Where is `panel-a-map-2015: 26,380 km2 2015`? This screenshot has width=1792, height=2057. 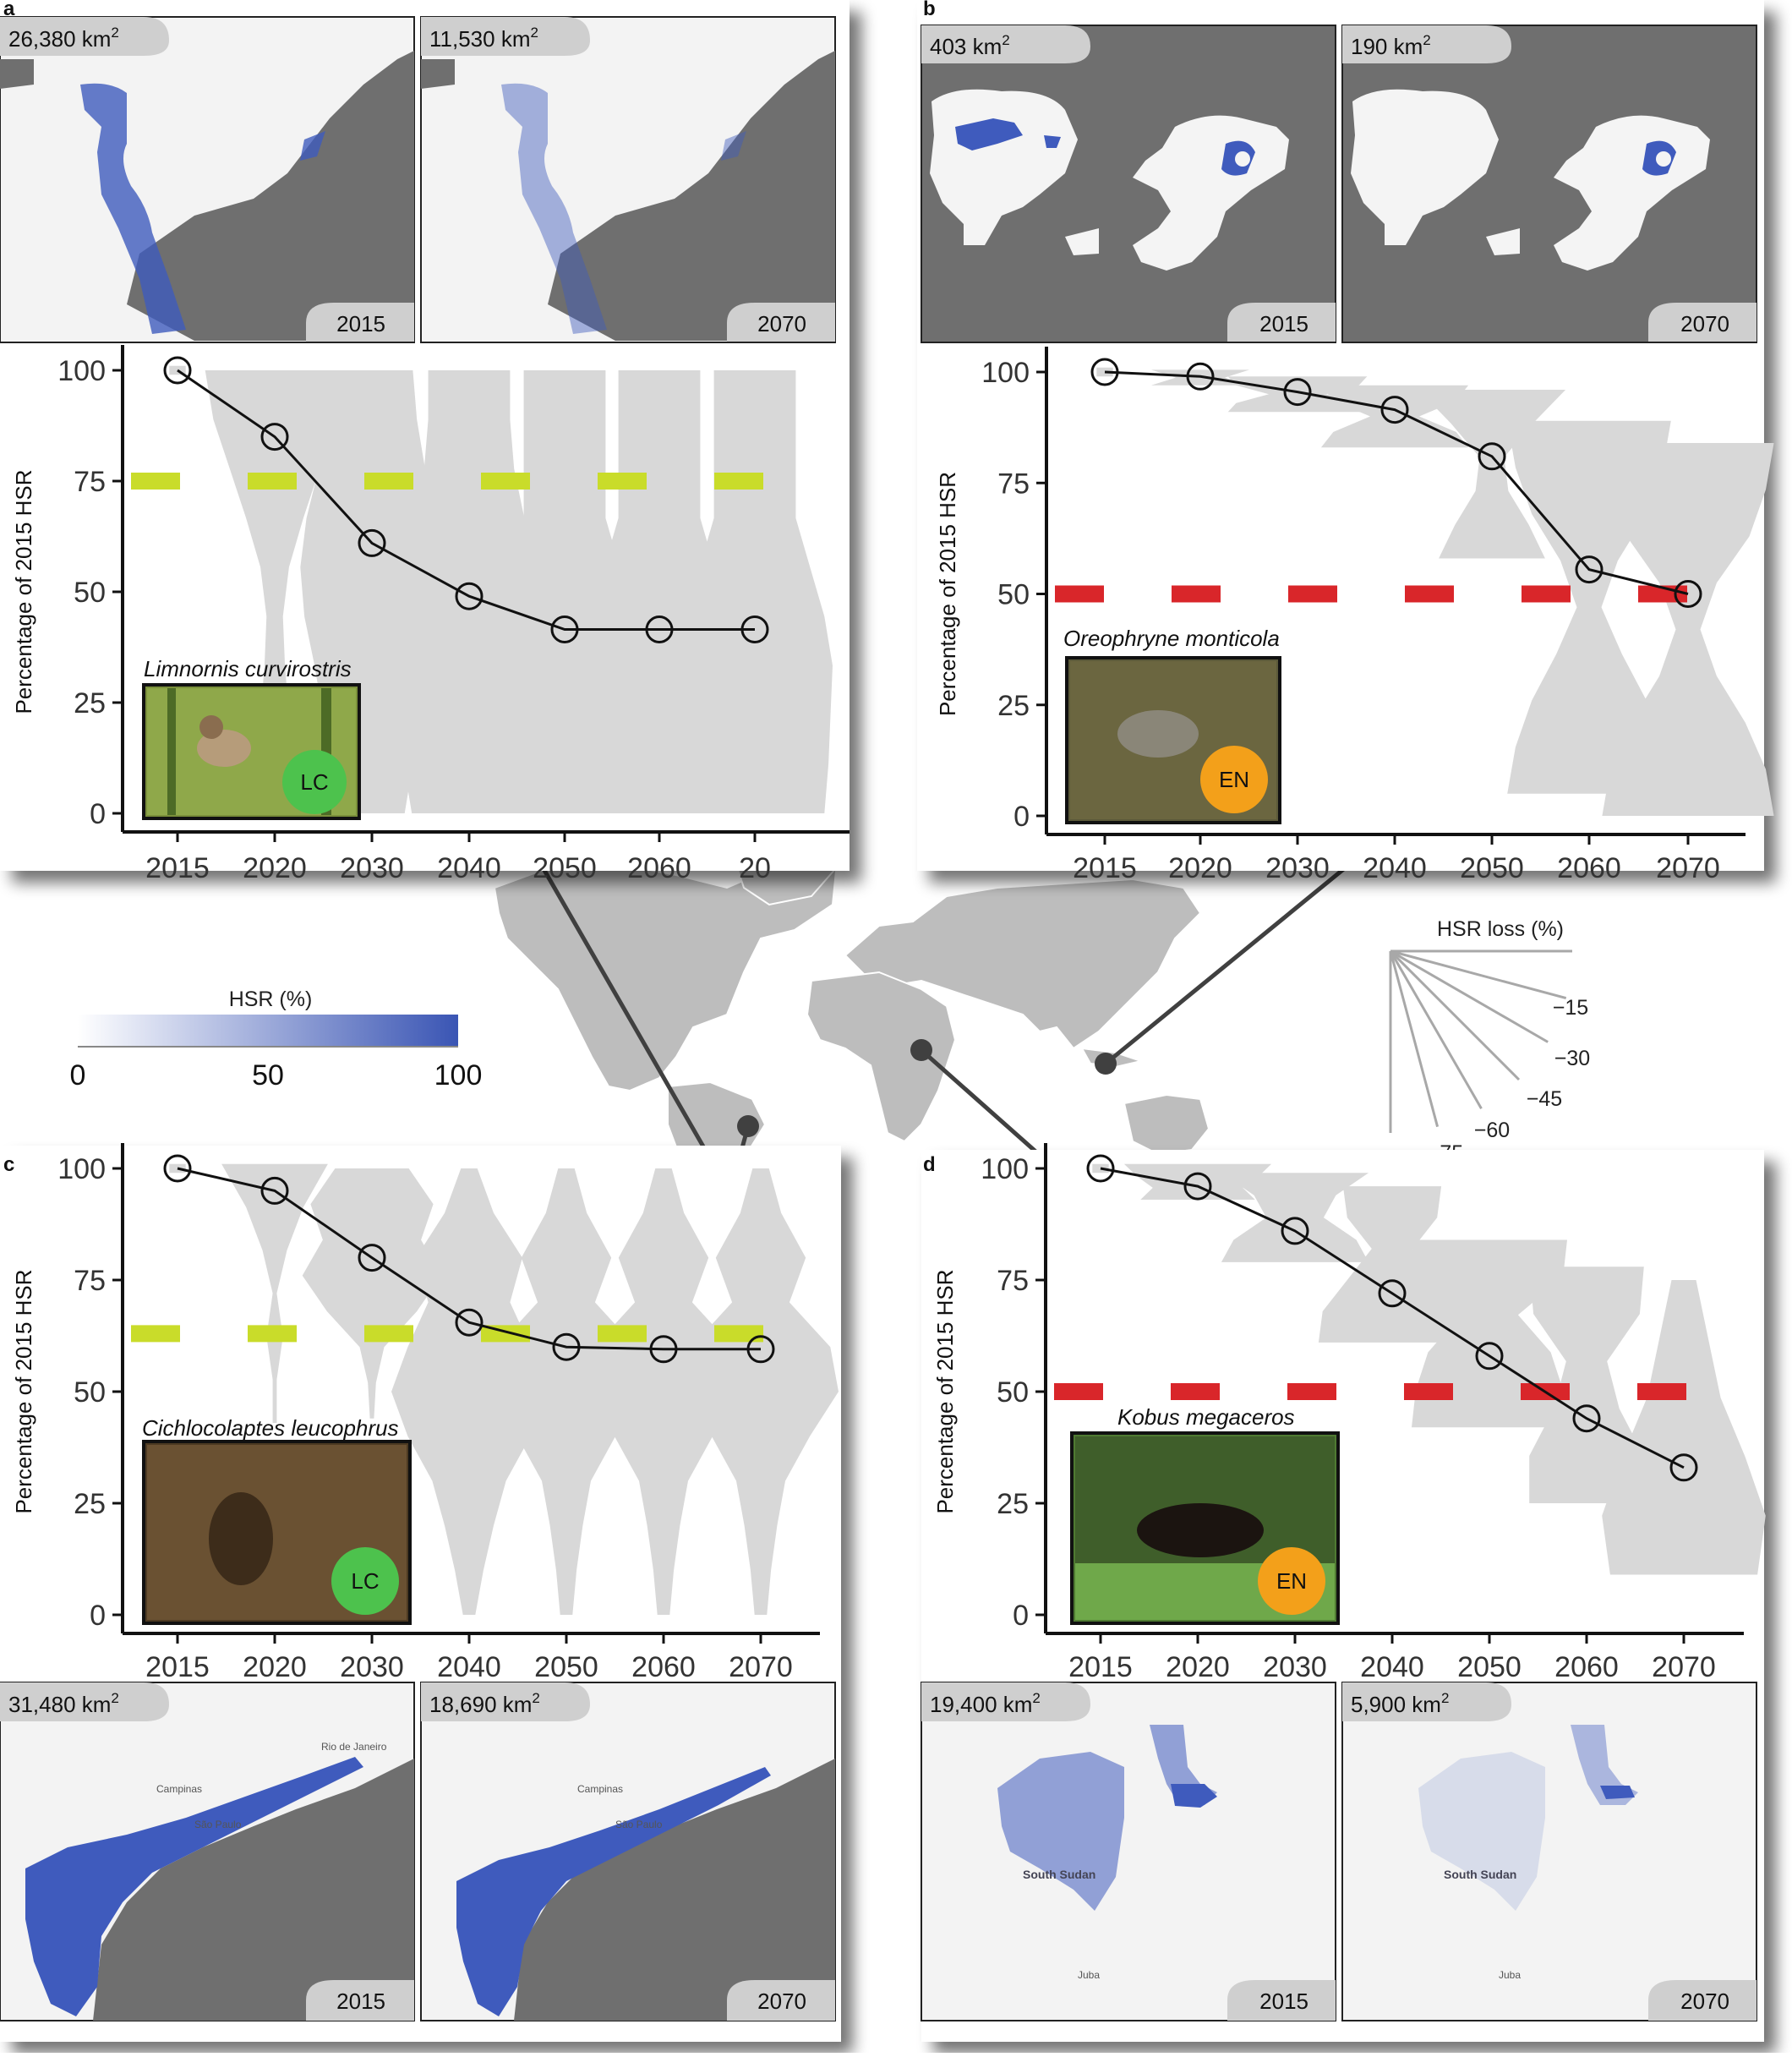
panel-a-map-2015: 26,380 km2 2015 is located at coordinates (207, 179).